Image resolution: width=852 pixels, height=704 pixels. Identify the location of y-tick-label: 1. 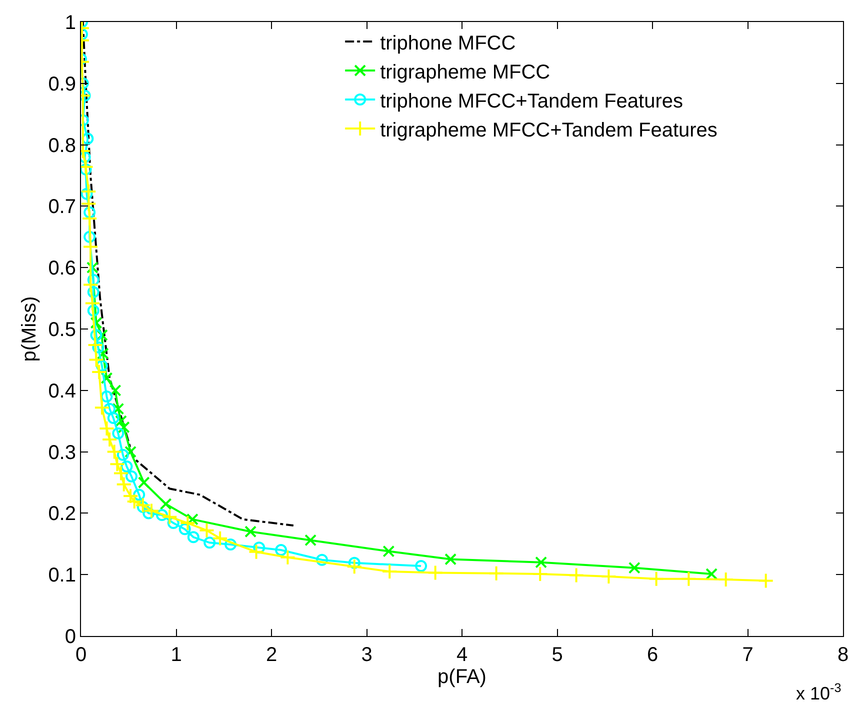
(70, 23).